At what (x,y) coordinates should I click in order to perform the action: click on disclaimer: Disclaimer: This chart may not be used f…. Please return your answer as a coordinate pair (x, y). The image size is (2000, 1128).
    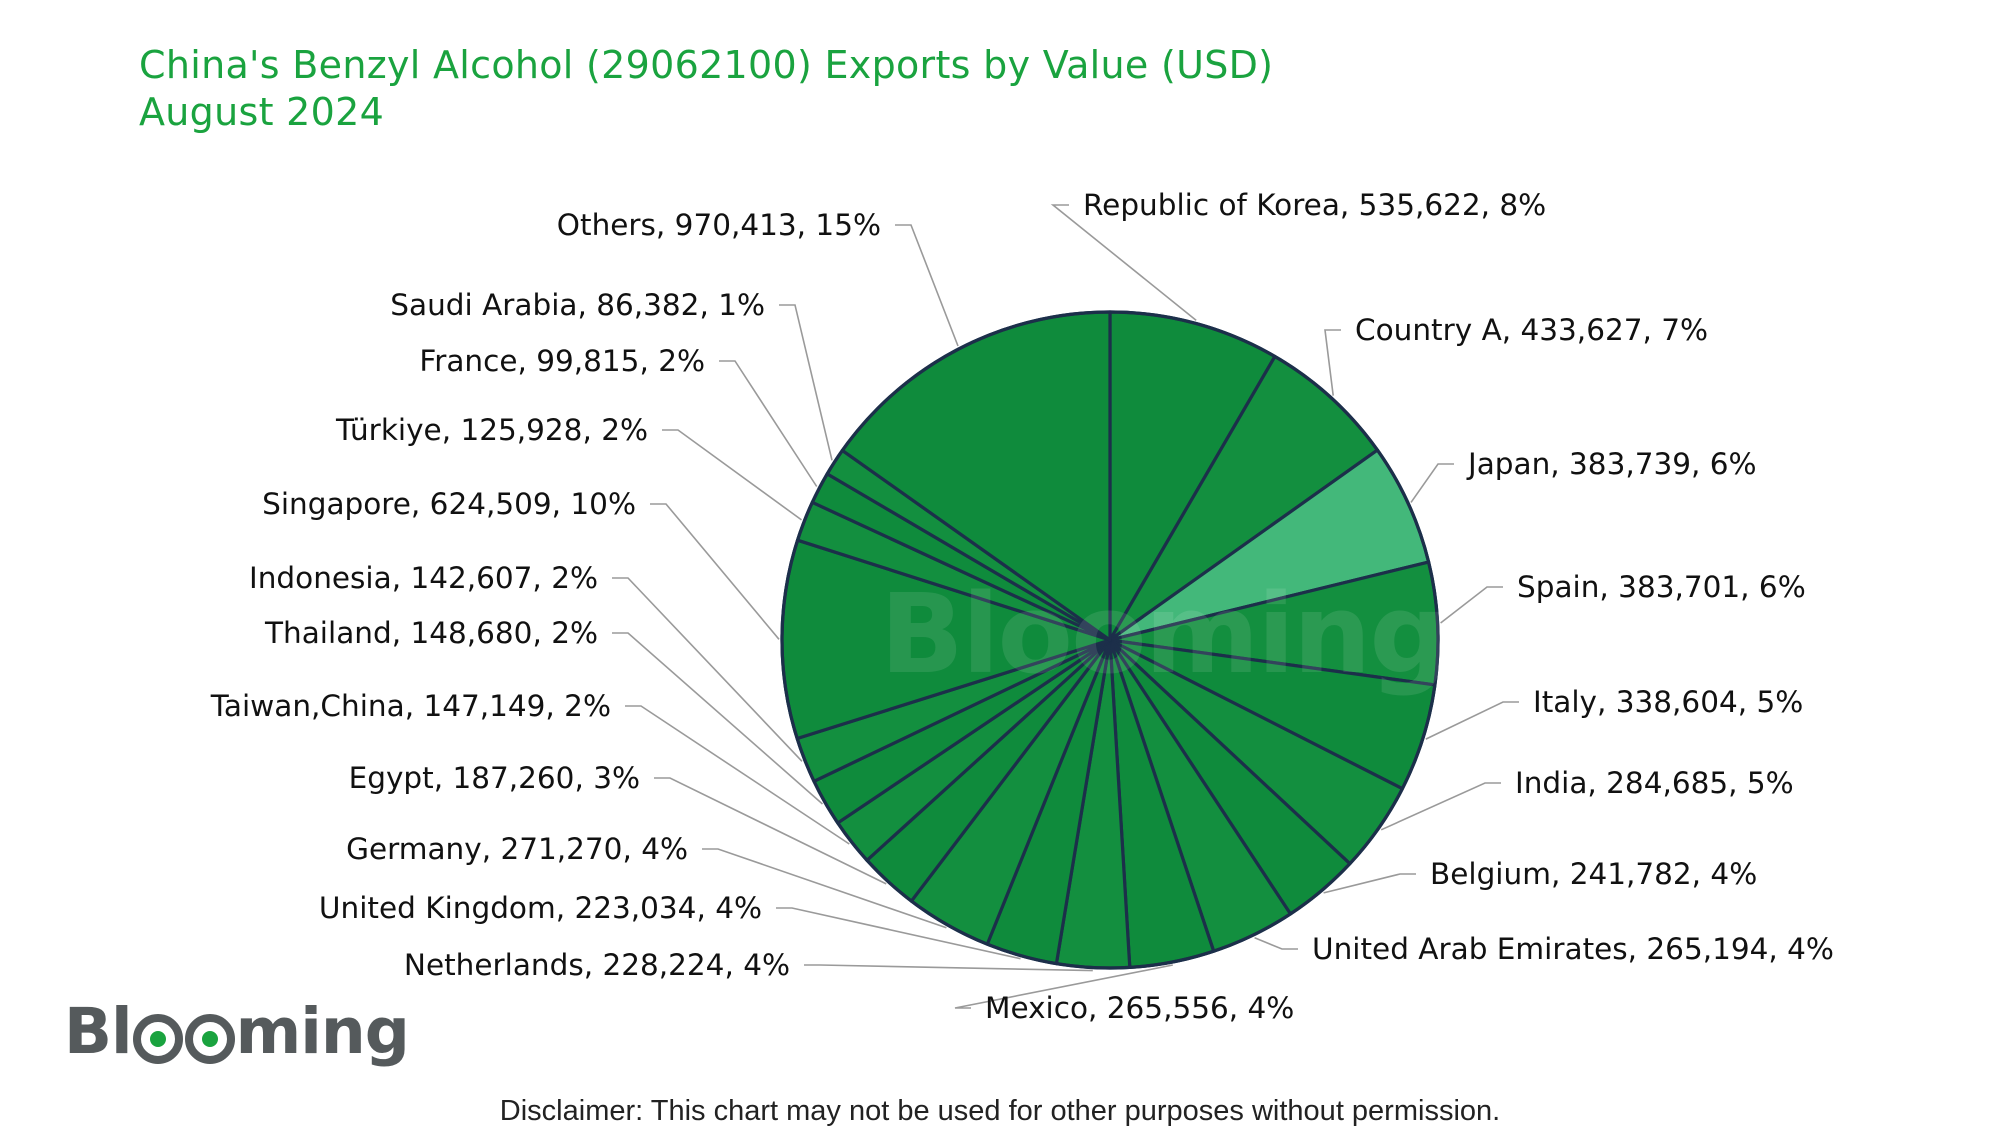
    Looking at the image, I should click on (1000, 1111).